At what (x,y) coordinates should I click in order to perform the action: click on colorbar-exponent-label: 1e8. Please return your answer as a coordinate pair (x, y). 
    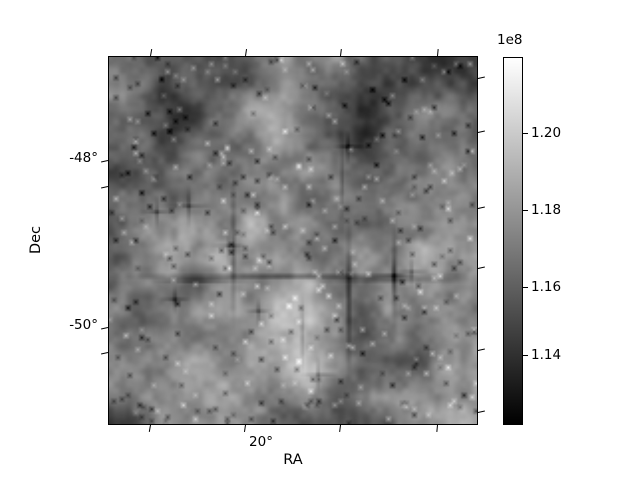
    Looking at the image, I should click on (510, 40).